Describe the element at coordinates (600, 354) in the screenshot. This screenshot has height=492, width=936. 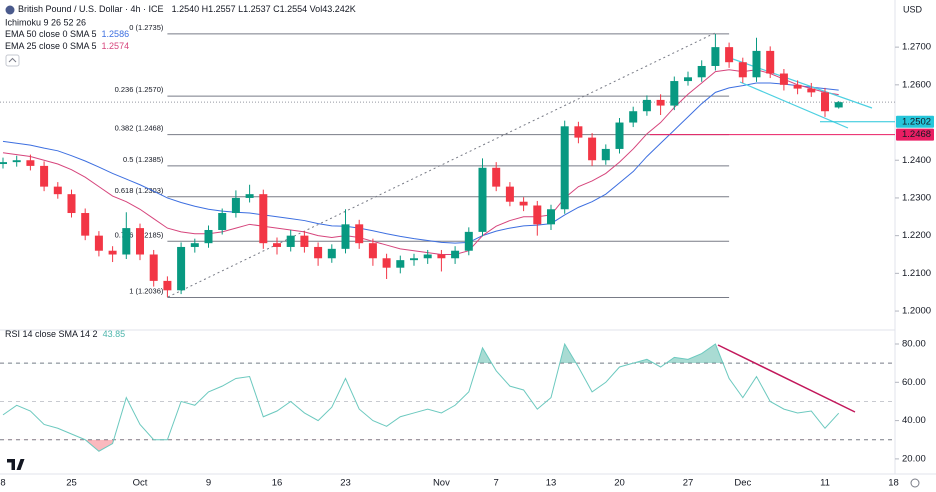
I see `rsi-overbought-fill` at that location.